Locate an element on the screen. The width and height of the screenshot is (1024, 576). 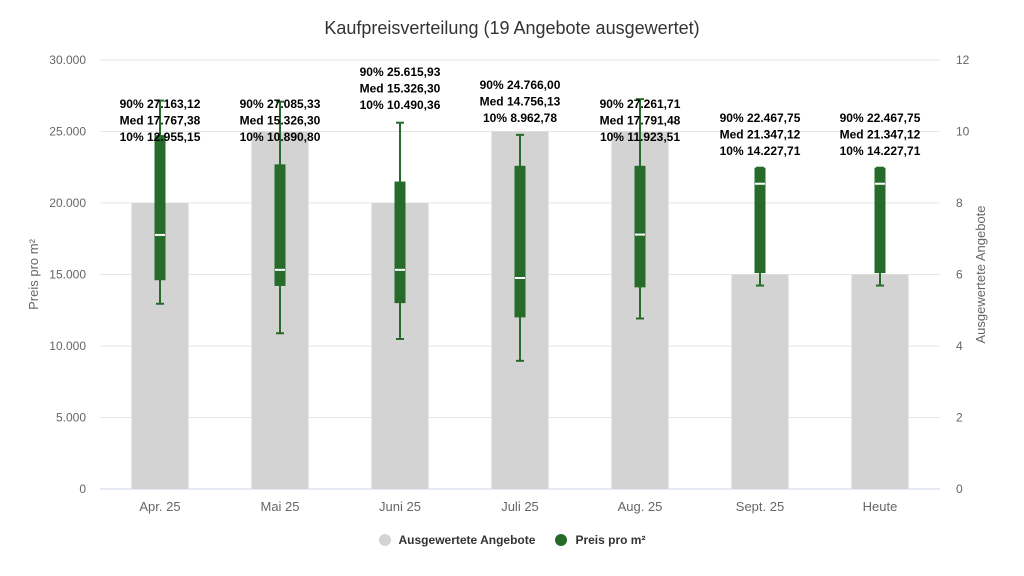
data-label: 90% 27.261,71 is located at coordinates (640, 104).